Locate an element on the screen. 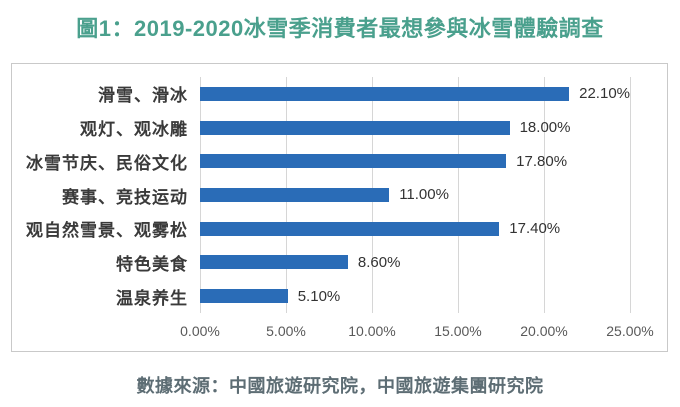 This screenshot has height=407, width=680. gridline-15.00% is located at coordinates (458, 195).